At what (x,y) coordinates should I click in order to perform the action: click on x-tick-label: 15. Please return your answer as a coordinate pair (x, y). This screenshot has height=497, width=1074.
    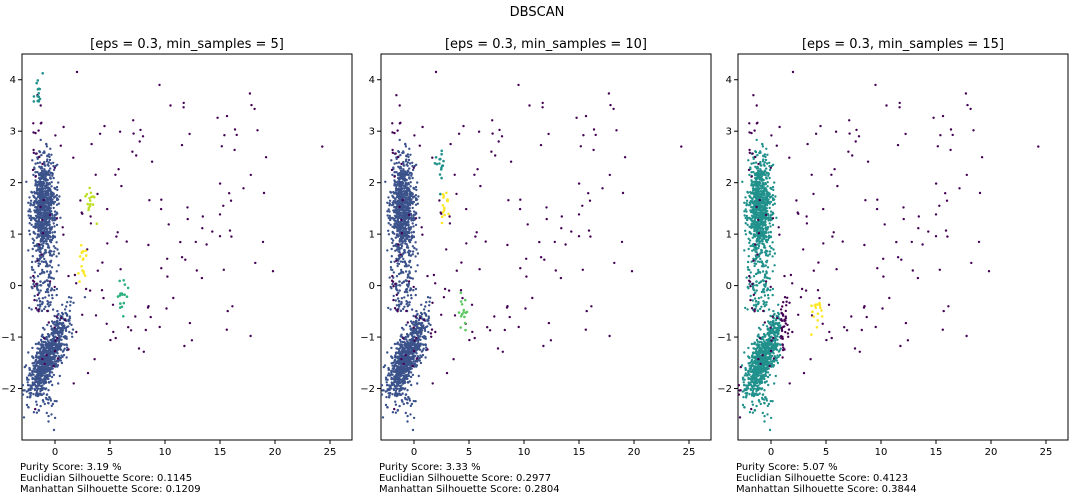
    Looking at the image, I should click on (936, 452).